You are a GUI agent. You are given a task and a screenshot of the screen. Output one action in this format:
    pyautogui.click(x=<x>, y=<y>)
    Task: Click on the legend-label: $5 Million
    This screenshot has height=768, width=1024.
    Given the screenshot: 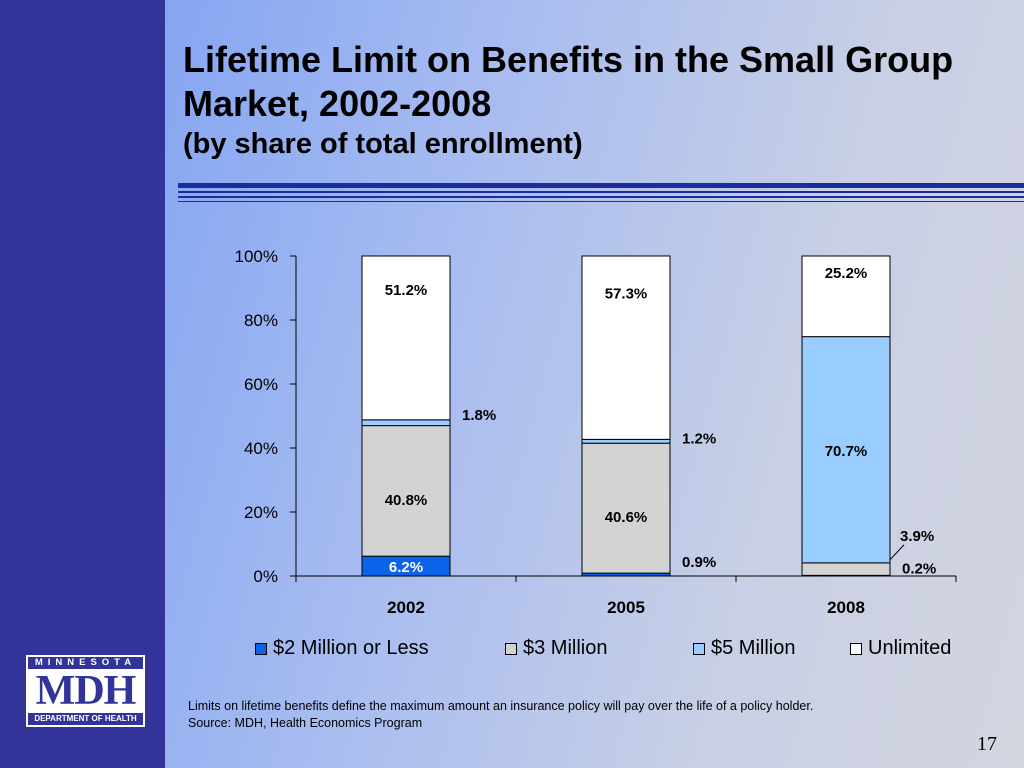 What is the action you would take?
    pyautogui.click(x=753, y=648)
    